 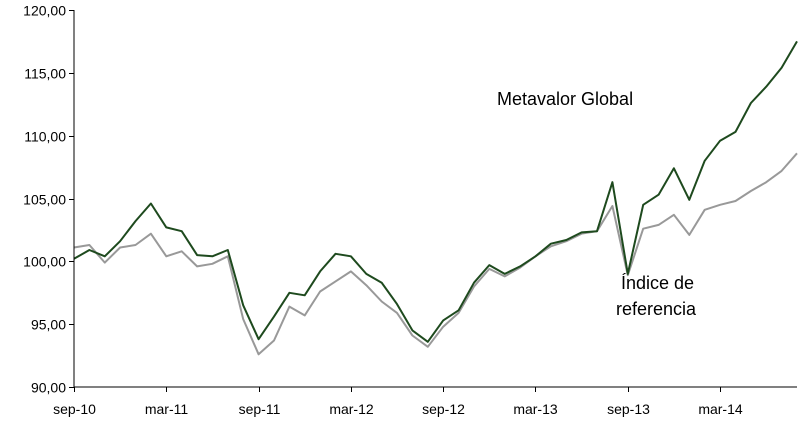 I want to click on x-tick-label: mar-14, so click(x=720, y=409).